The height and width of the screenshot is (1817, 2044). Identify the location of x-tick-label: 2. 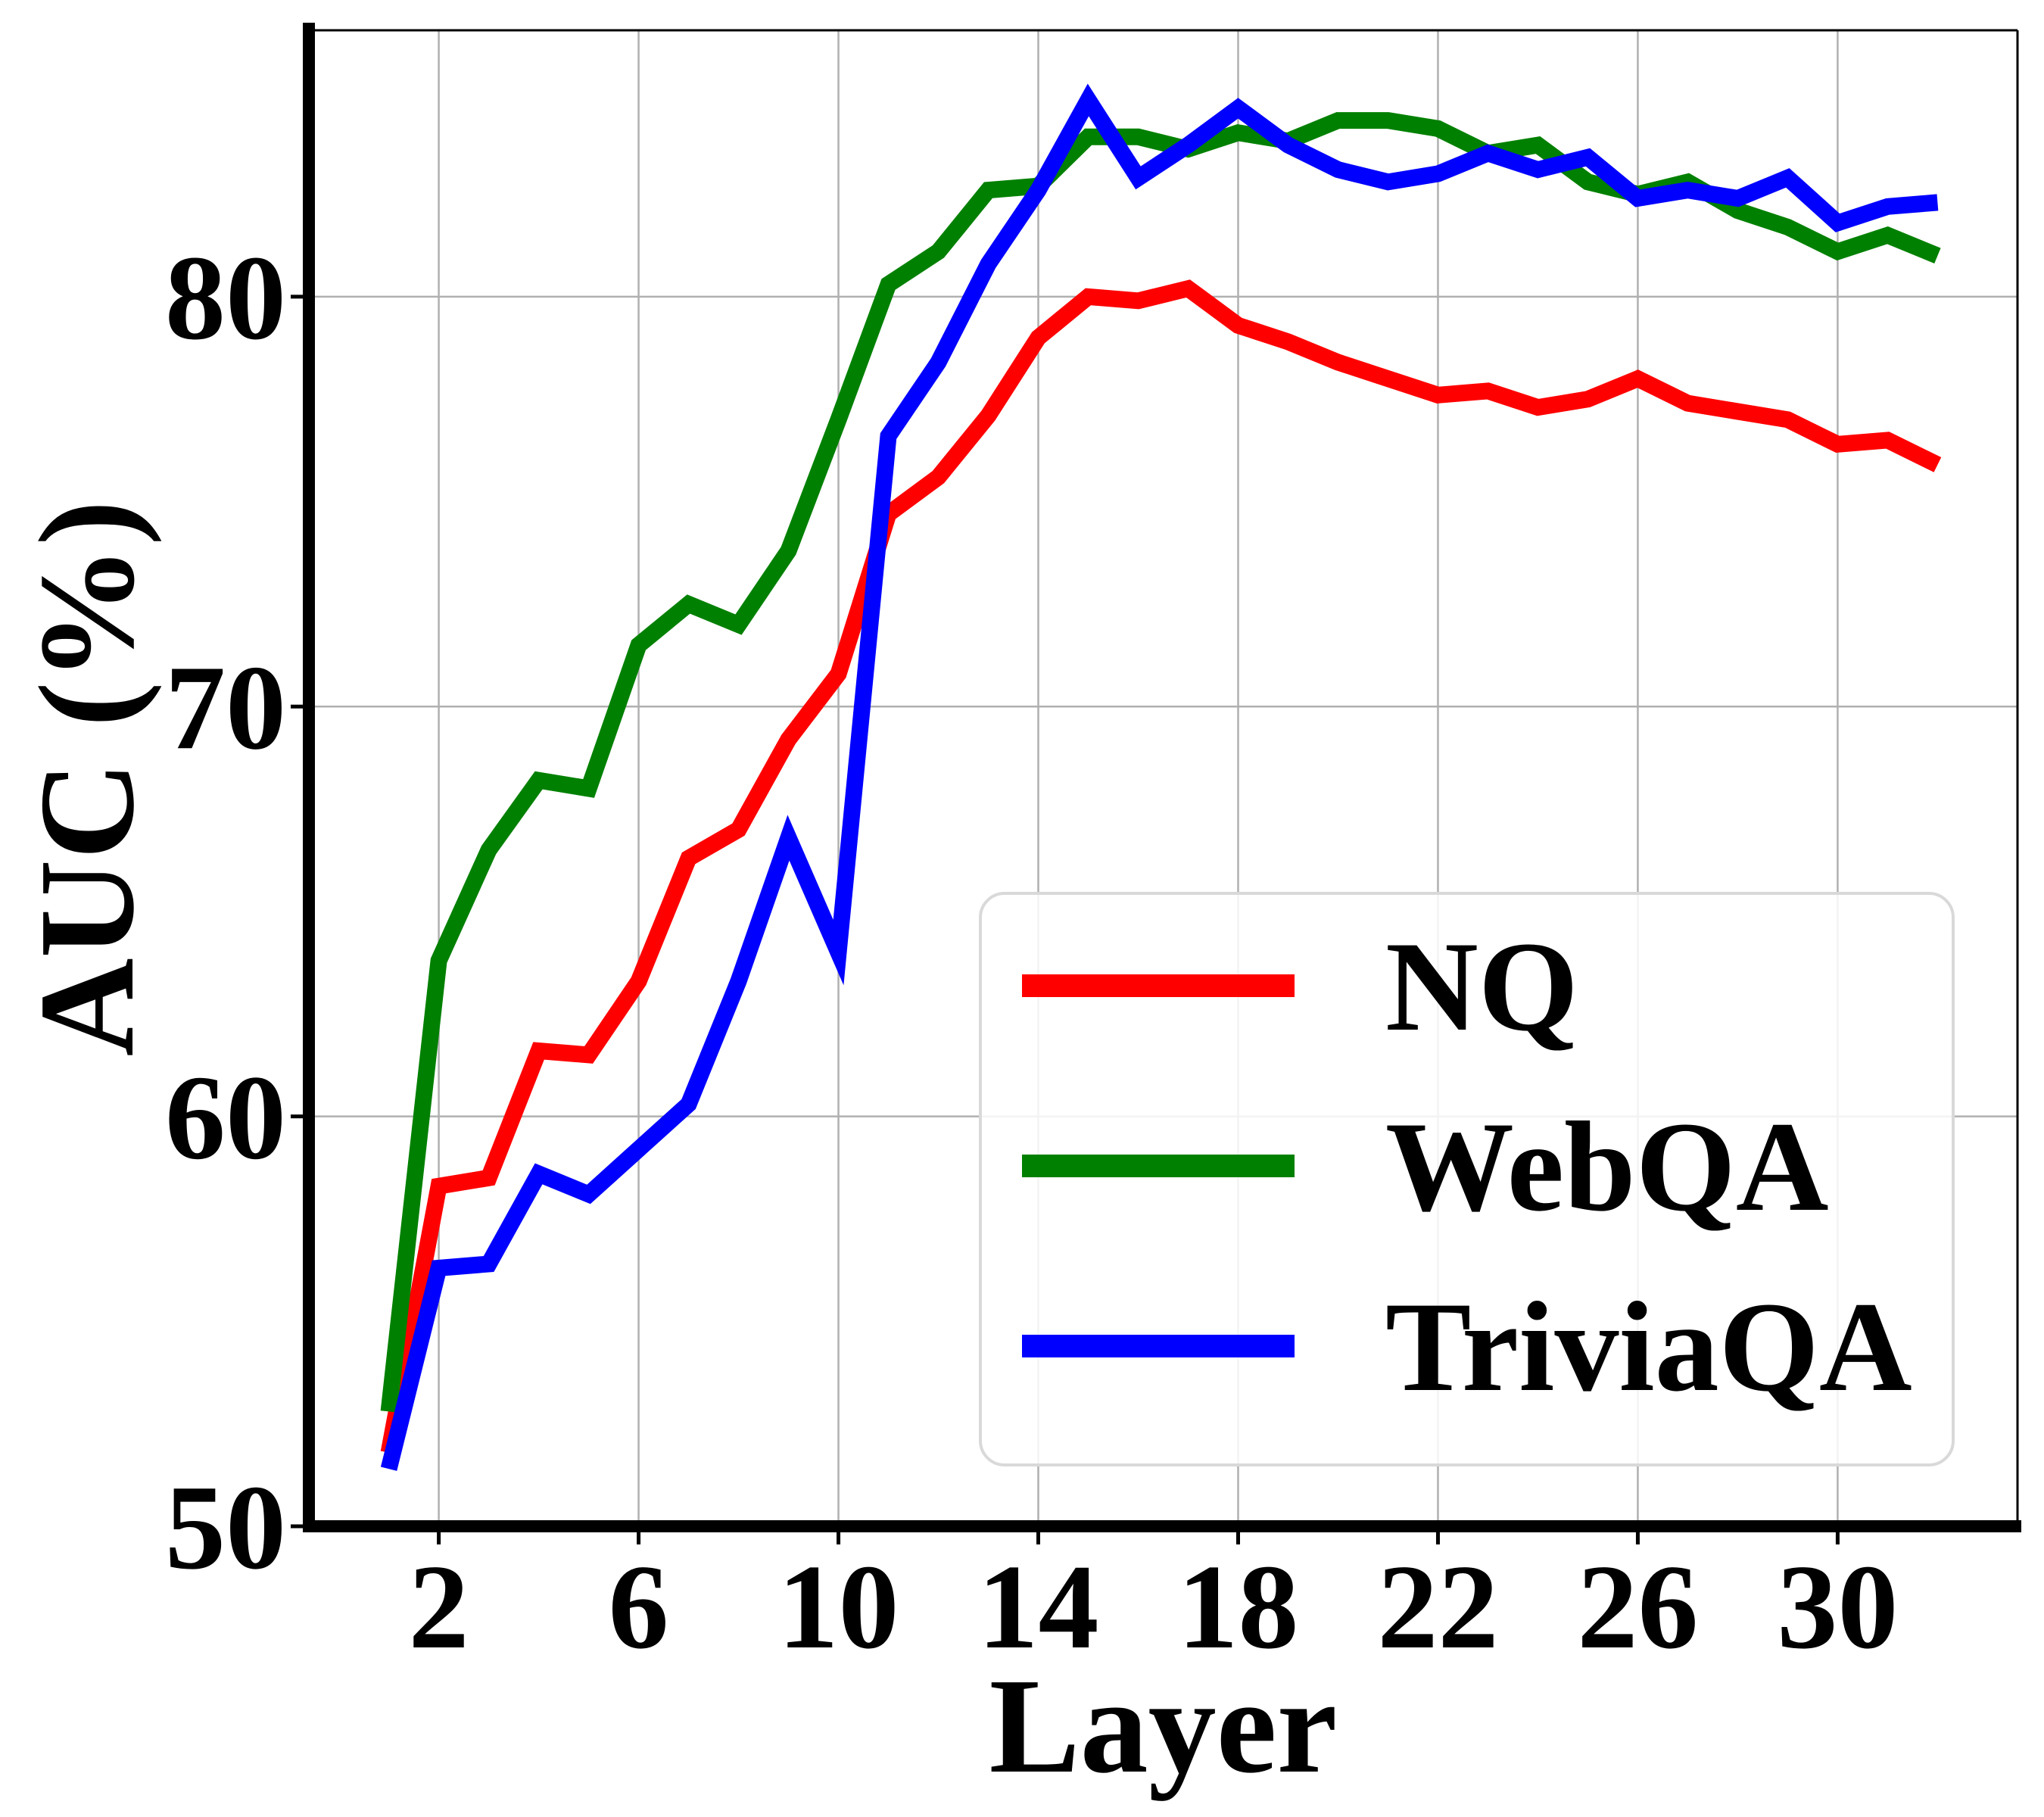
(439, 1606).